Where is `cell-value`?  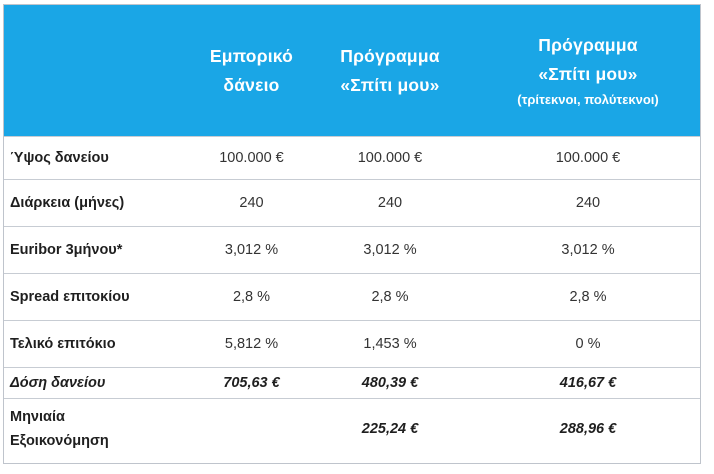
cell-value is located at coordinates (251, 428).